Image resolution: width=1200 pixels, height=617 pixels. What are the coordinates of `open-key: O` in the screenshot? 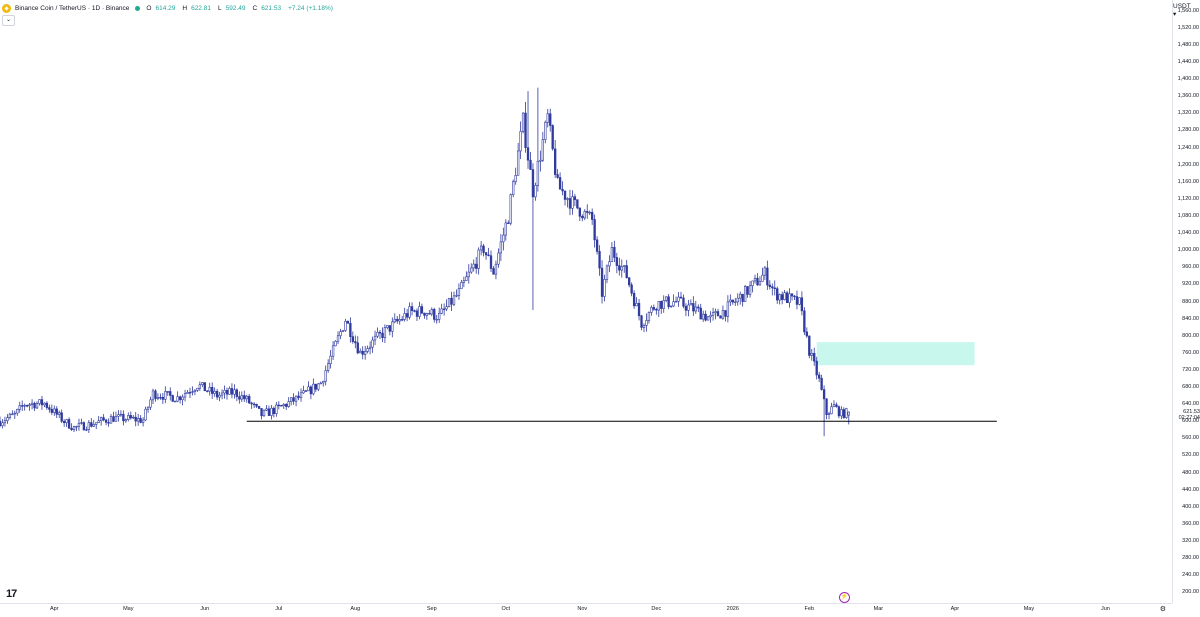 It's located at (149, 8).